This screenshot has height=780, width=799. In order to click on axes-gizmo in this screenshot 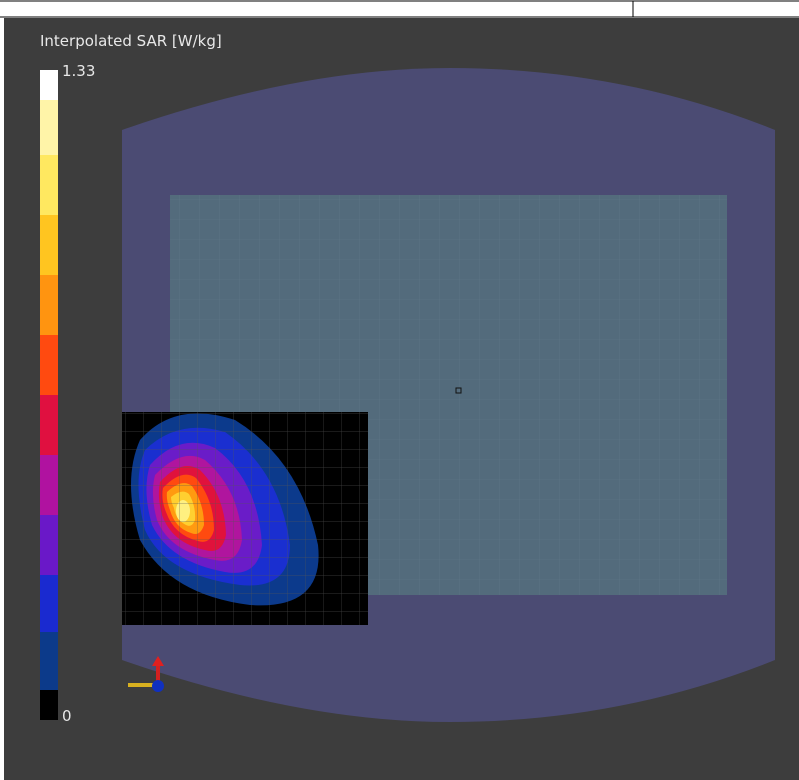, I will do `click(146, 674)`.